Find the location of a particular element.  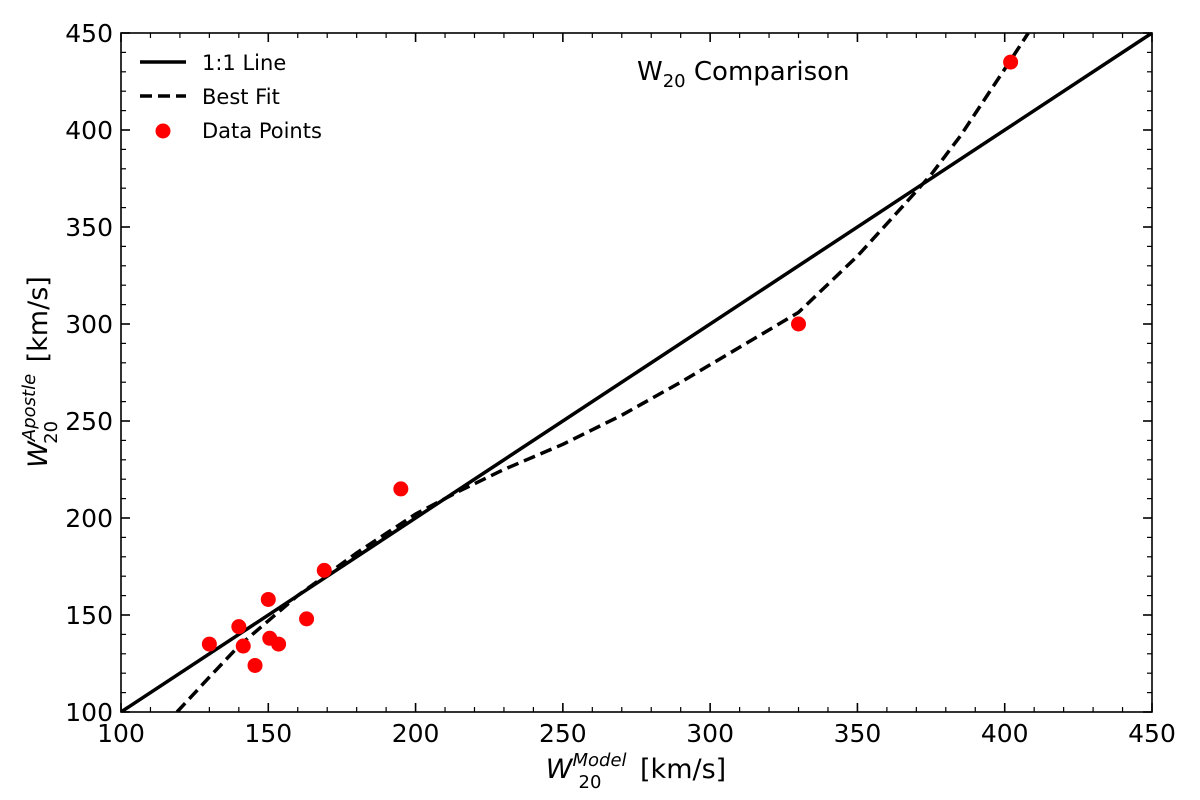

x-tick-label: 250 is located at coordinates (563, 733).